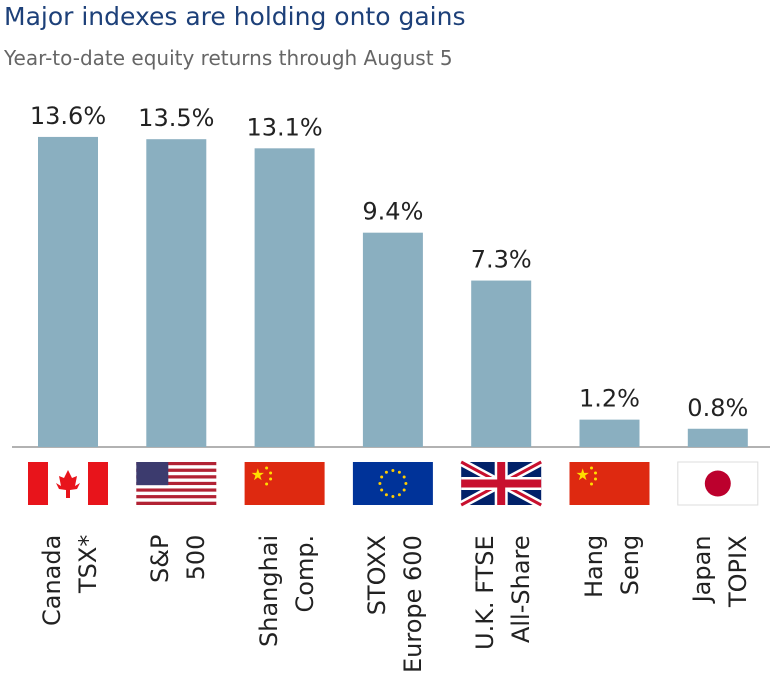 The height and width of the screenshot is (682, 775). What do you see at coordinates (701, 569) in the screenshot?
I see `category-label-line: Japan` at bounding box center [701, 569].